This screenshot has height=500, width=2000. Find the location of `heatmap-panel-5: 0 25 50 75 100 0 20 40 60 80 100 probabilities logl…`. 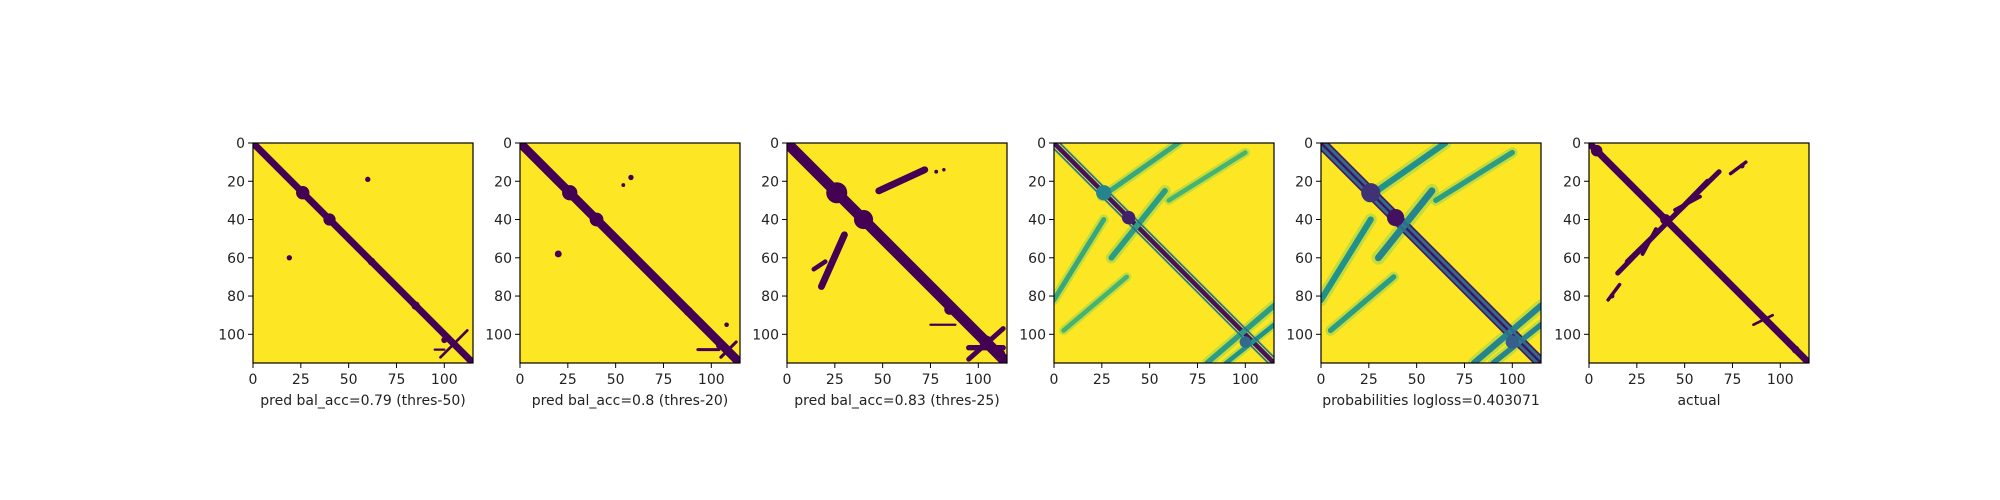

heatmap-panel-5: 0 25 50 75 100 0 20 40 60 80 100 probabilities logl… is located at coordinates (1414, 272).